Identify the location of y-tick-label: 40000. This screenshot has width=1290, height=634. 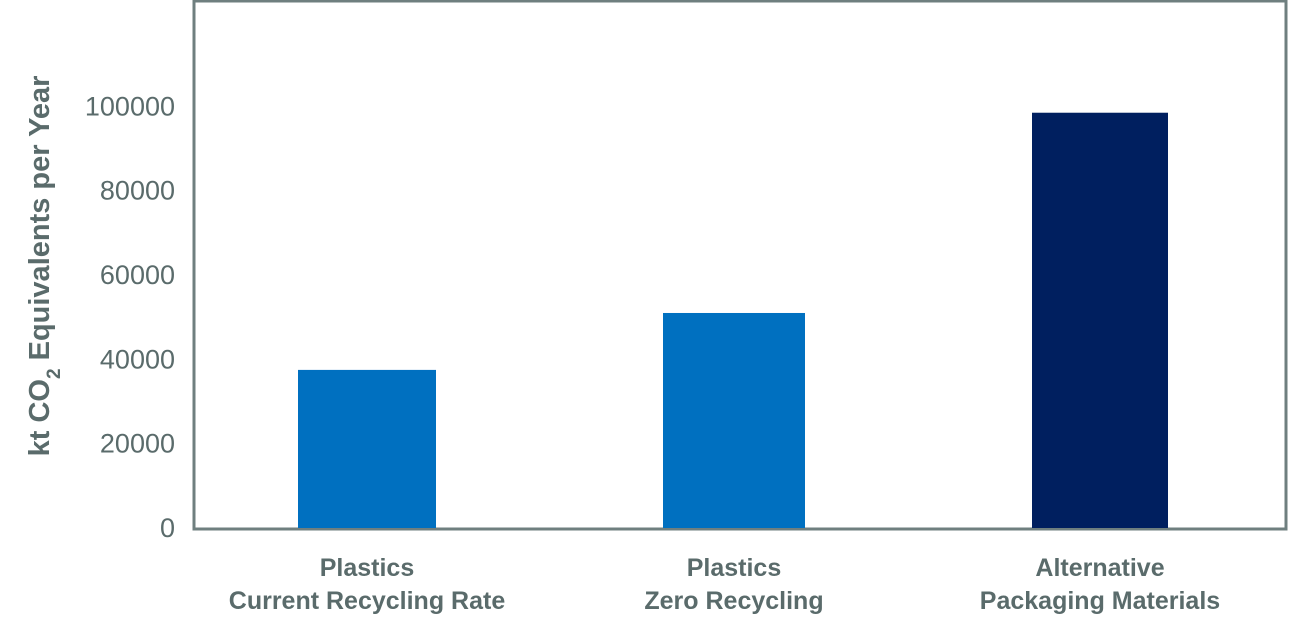
(137, 359).